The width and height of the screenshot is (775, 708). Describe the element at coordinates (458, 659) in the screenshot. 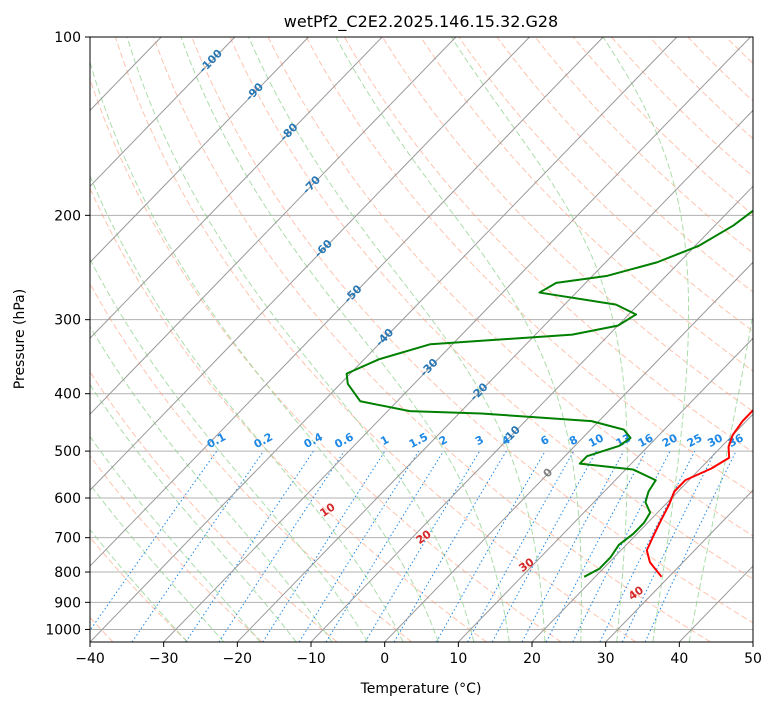

I see `x-tick-label: 10` at that location.